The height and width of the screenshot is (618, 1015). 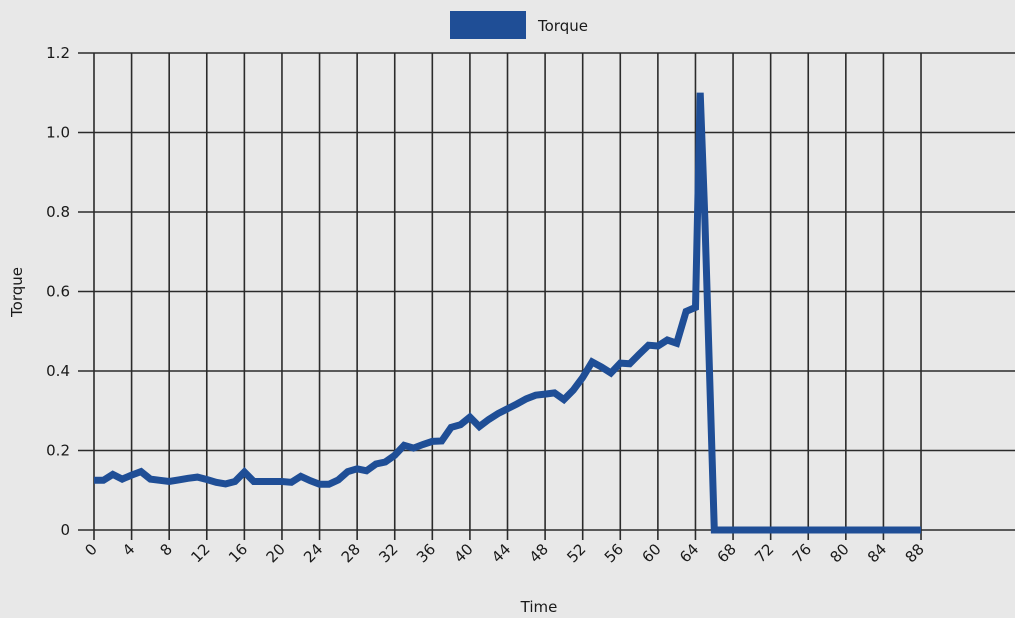 I want to click on x-tick-label: 16, so click(x=238, y=553).